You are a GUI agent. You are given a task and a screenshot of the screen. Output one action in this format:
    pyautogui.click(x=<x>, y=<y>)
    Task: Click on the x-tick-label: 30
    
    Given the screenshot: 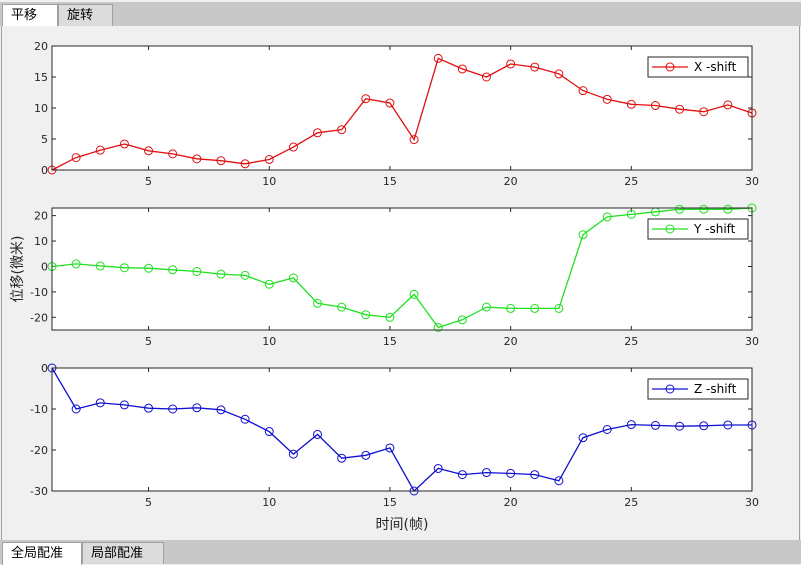 What is the action you would take?
    pyautogui.click(x=752, y=341)
    